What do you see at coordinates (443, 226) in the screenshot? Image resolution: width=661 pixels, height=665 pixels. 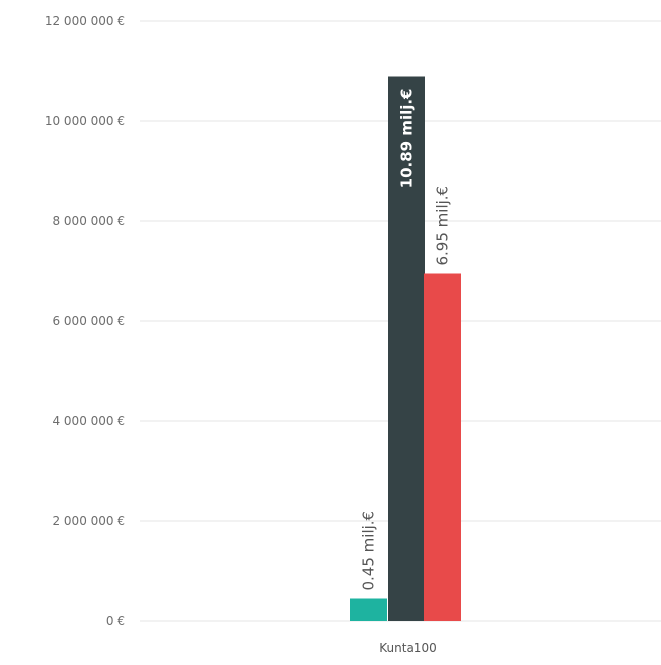 I see `bar-data-label-3: 6.95 milj.€` at bounding box center [443, 226].